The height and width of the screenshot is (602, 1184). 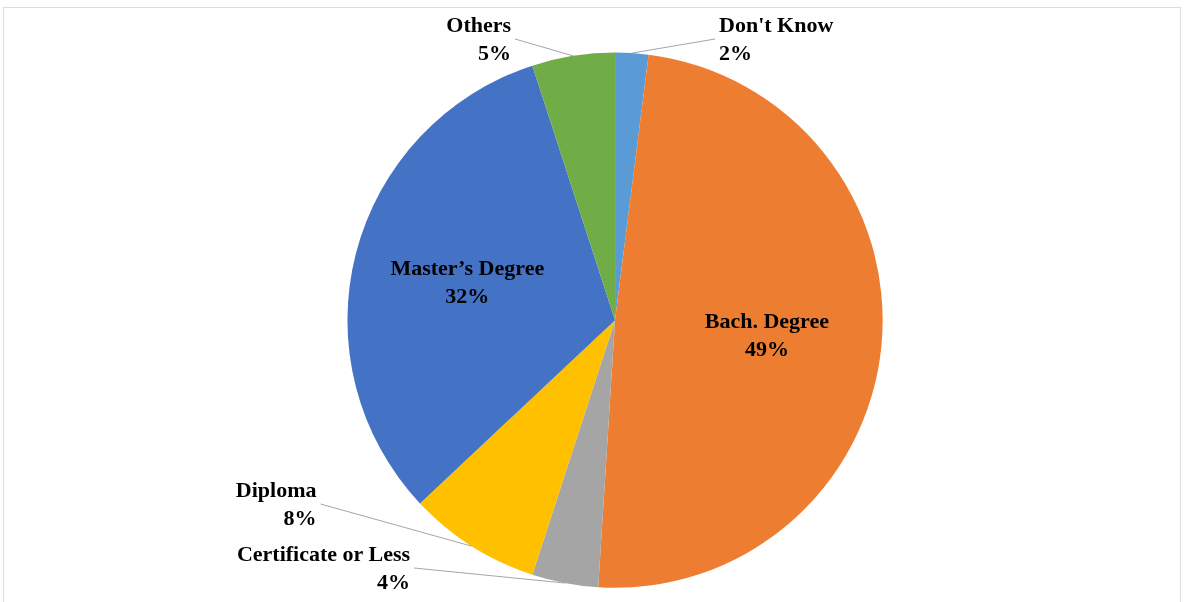 What do you see at coordinates (767, 320) in the screenshot?
I see `slice-label: Bach. Degree` at bounding box center [767, 320].